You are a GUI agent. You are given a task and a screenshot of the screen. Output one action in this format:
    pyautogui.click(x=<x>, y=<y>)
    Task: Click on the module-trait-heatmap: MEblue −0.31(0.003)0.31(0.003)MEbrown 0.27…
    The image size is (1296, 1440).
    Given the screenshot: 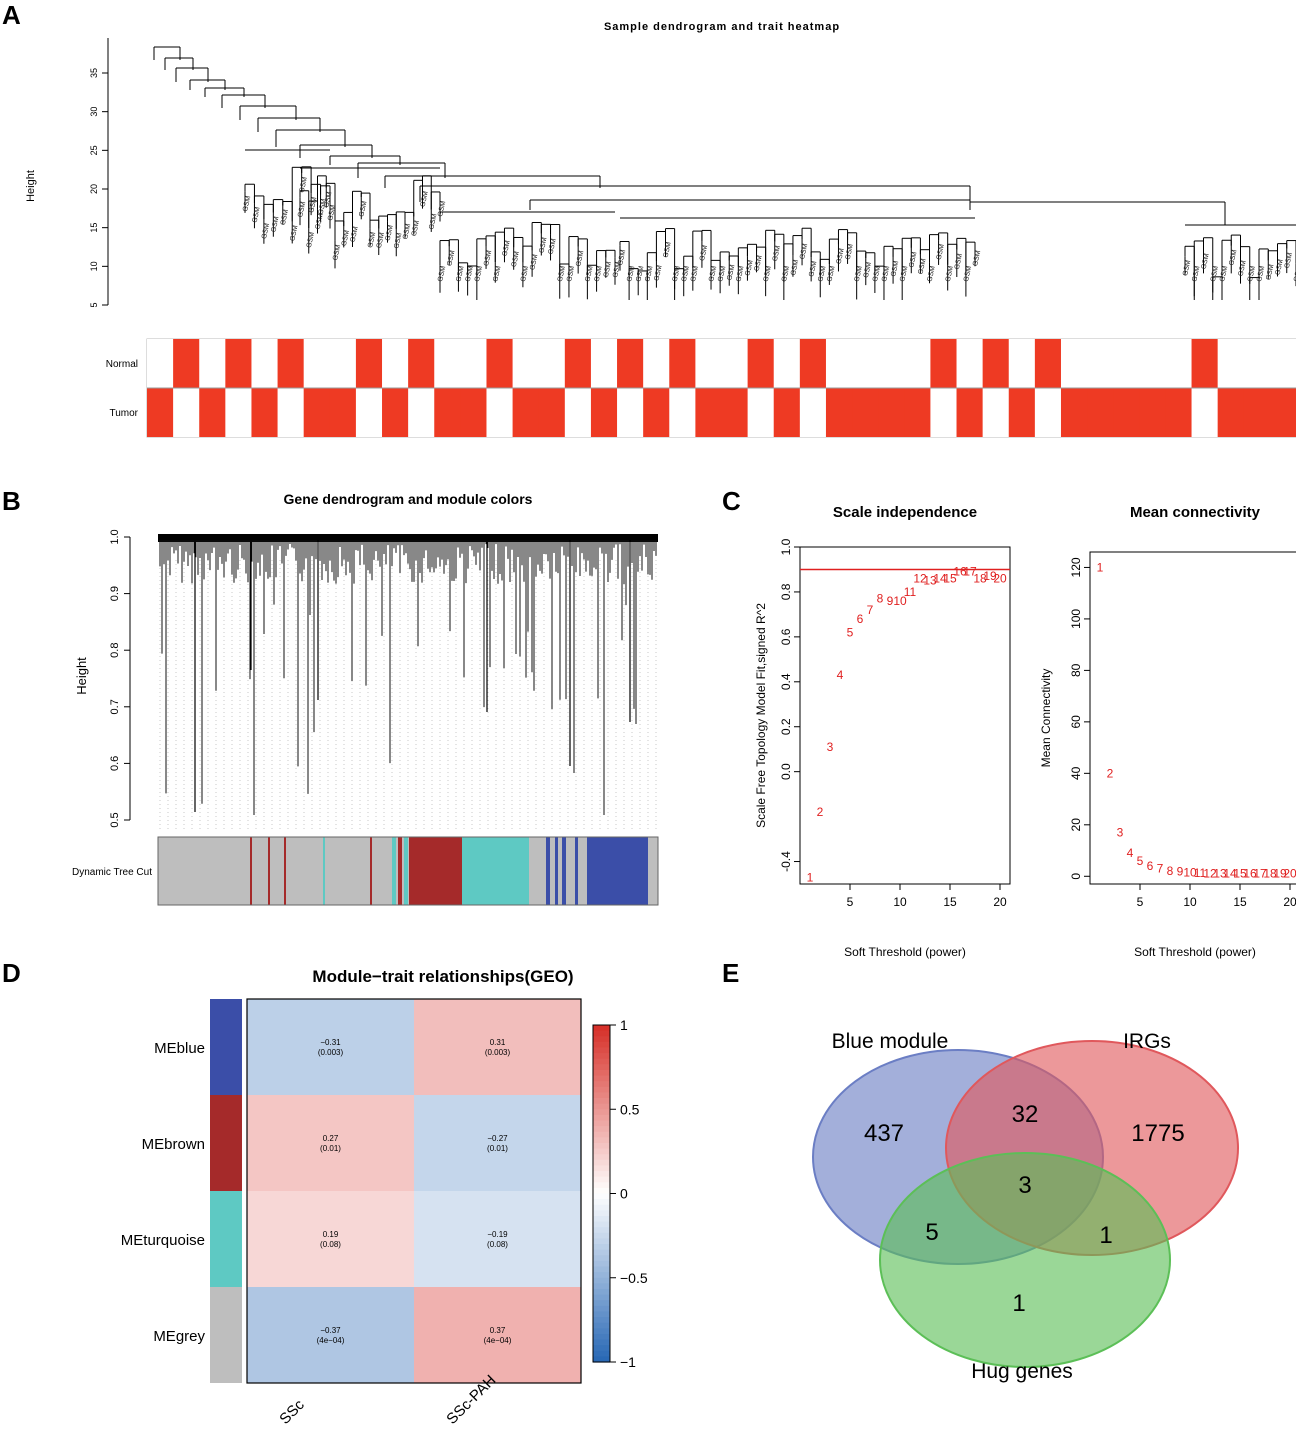 What is the action you would take?
    pyautogui.click(x=351, y=1213)
    